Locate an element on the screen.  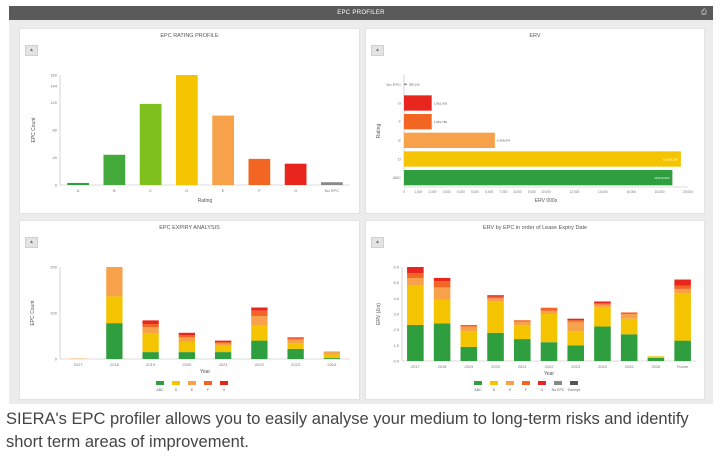
y-axis-label: ERV (£m) is located at coordinates (379, 314).